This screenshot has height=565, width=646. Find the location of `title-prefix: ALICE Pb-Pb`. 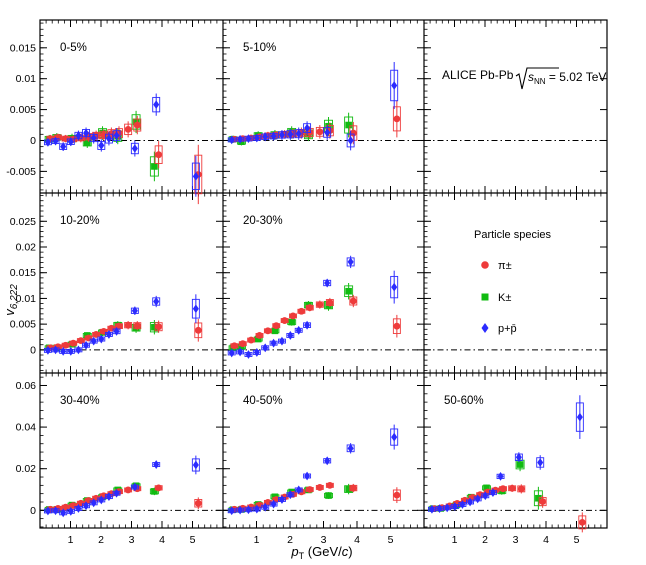

title-prefix: ALICE Pb-Pb is located at coordinates (478, 75).